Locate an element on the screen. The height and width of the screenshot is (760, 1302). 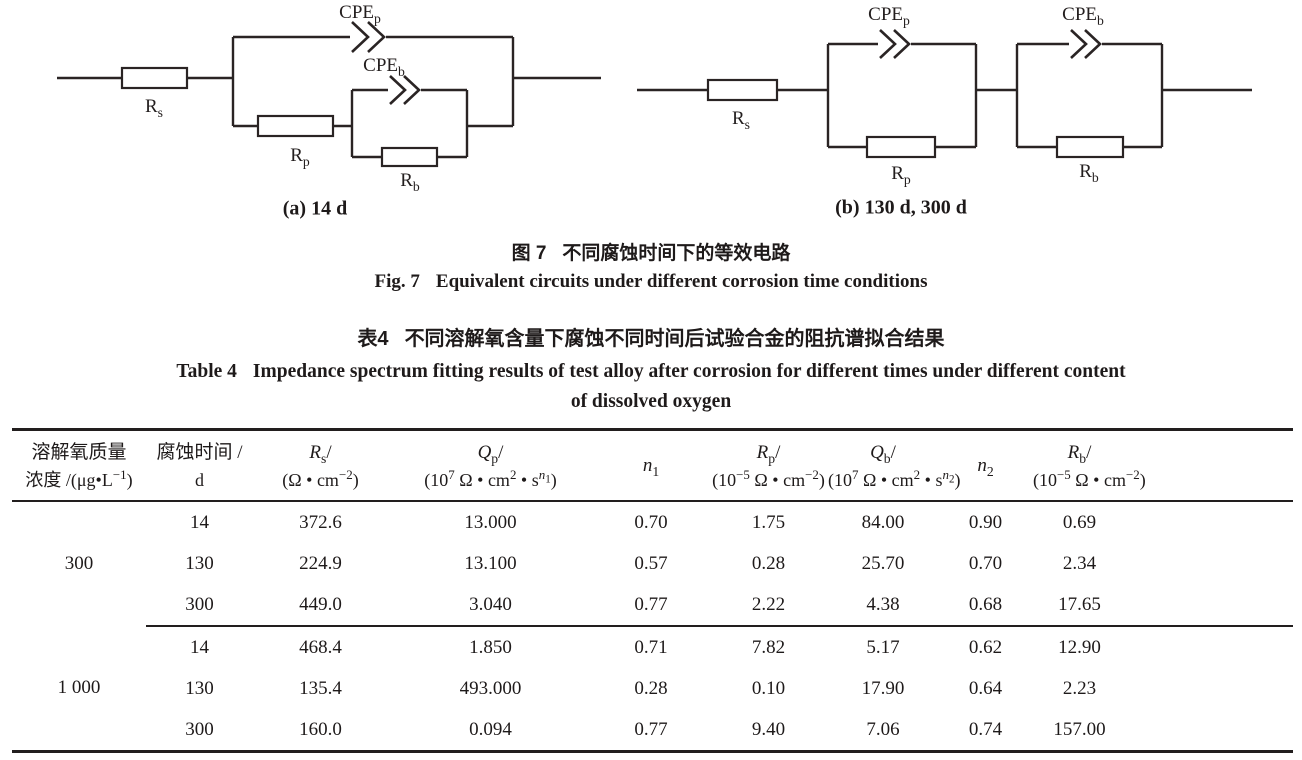
cell-n2: 0.90 is located at coordinates (985, 522).